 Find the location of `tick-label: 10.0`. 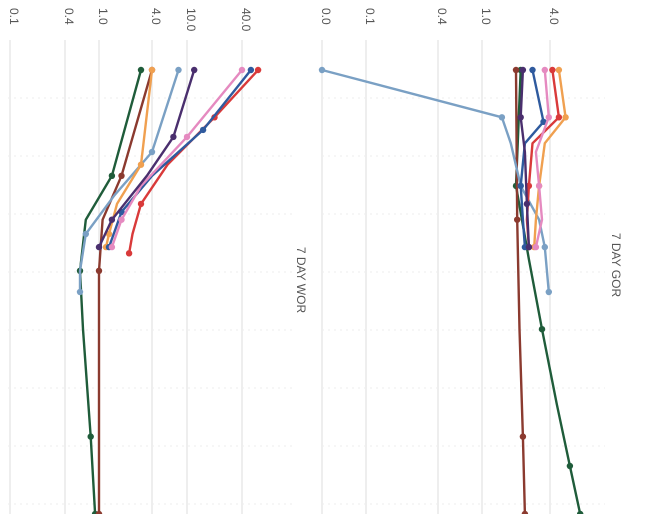

tick-label: 10.0 is located at coordinates (191, 20).